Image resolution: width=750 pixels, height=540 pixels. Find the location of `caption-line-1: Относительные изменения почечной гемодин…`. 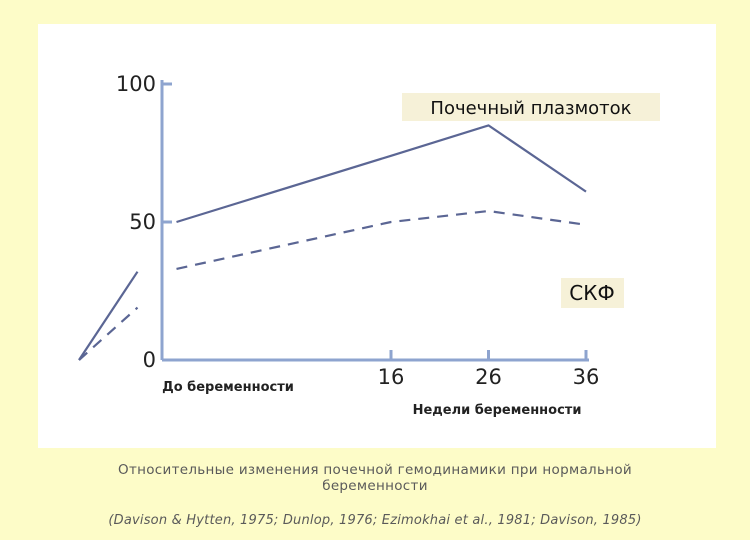

caption-line-1: Относительные изменения почечной гемодин… is located at coordinates (375, 470).